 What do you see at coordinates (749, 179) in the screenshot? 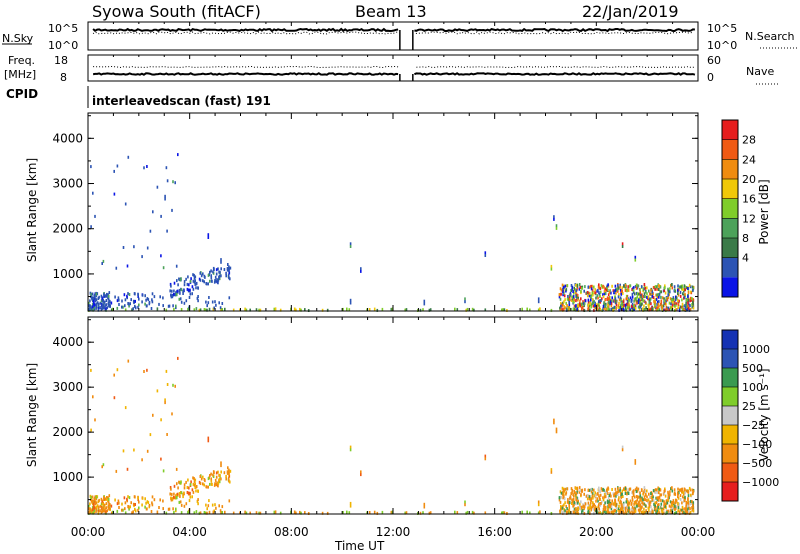
I see `power-colorbar-tick: 20` at bounding box center [749, 179].